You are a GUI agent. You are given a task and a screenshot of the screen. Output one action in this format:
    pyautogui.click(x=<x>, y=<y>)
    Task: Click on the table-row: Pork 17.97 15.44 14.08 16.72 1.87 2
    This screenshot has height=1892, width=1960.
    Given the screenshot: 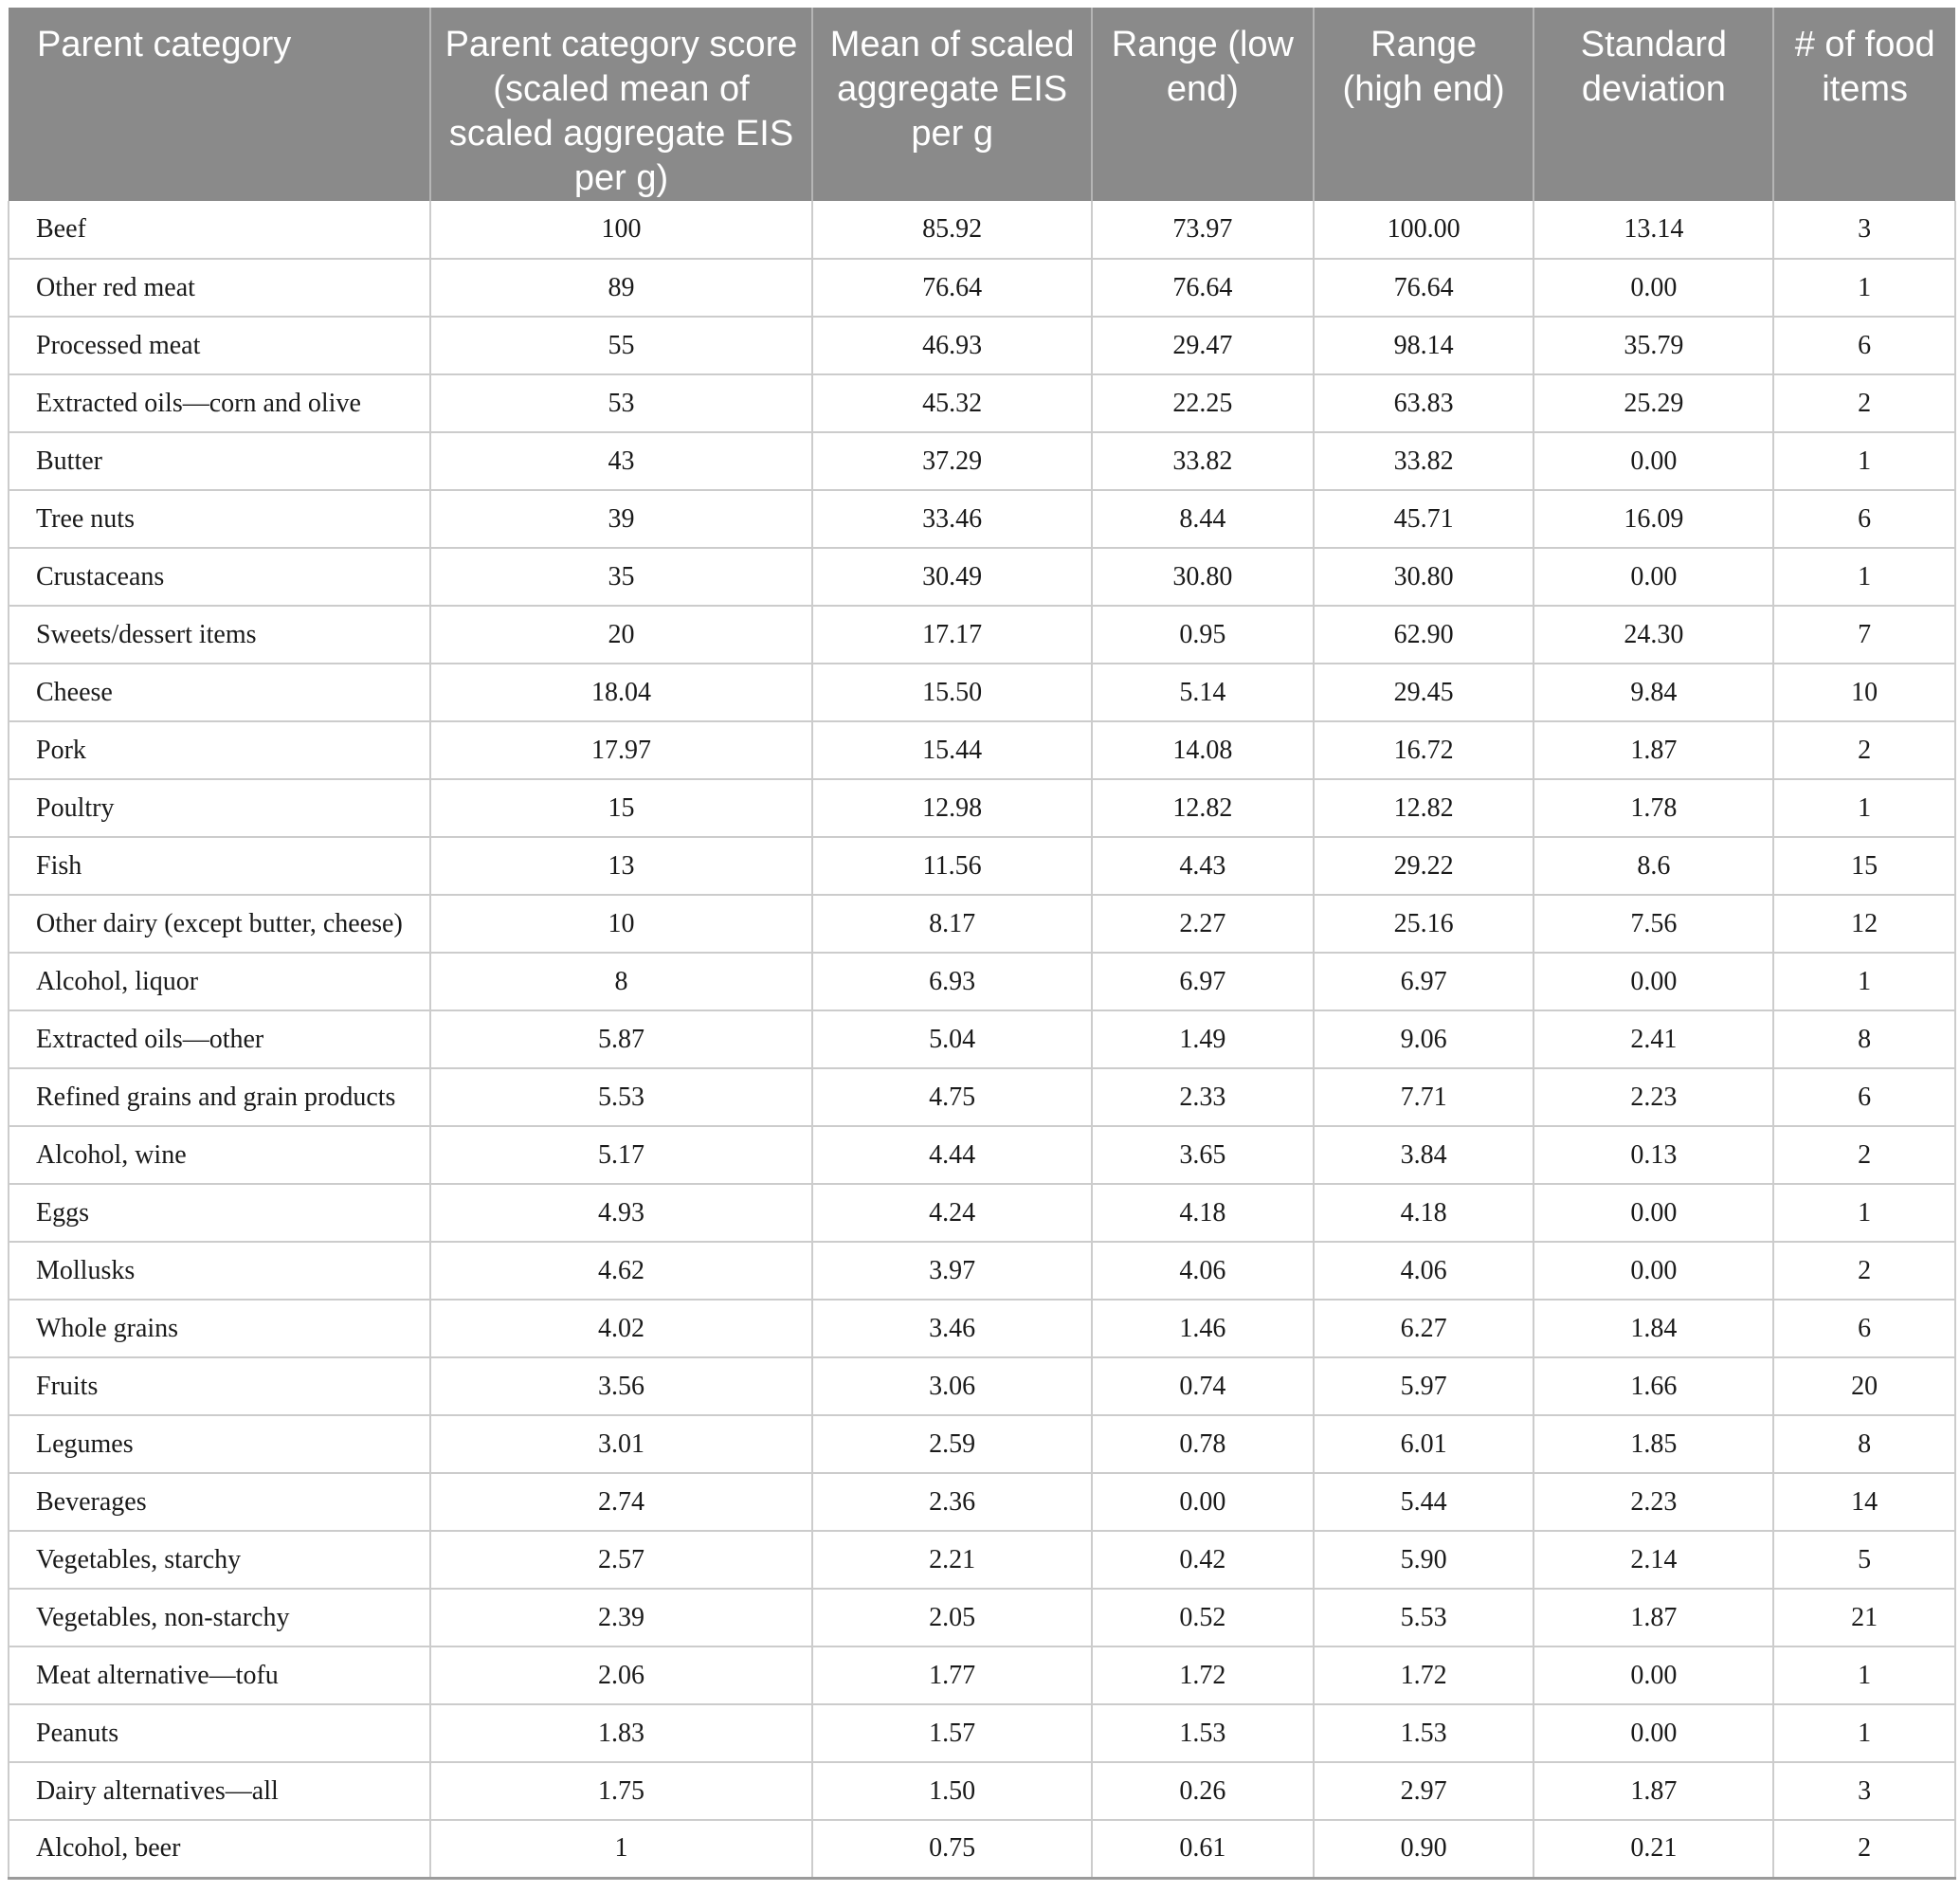 What is the action you would take?
    pyautogui.click(x=982, y=750)
    